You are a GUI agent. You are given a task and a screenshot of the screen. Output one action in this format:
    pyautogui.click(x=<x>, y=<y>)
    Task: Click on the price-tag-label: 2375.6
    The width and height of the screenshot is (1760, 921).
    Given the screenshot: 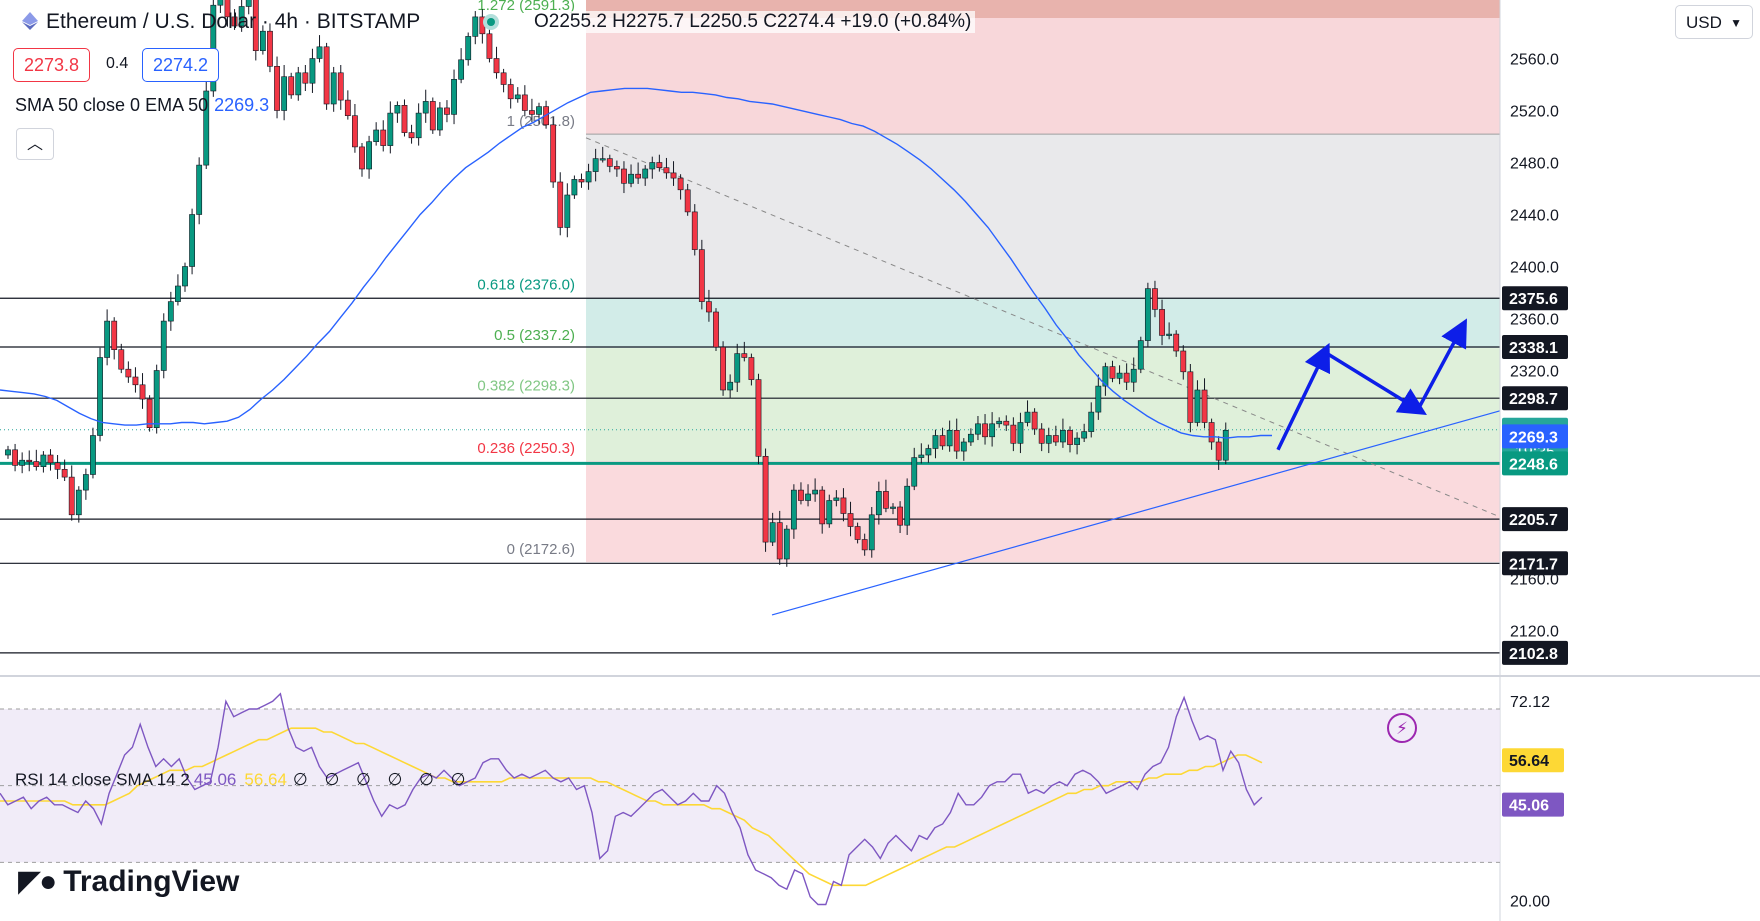 What is the action you would take?
    pyautogui.click(x=1533, y=299)
    